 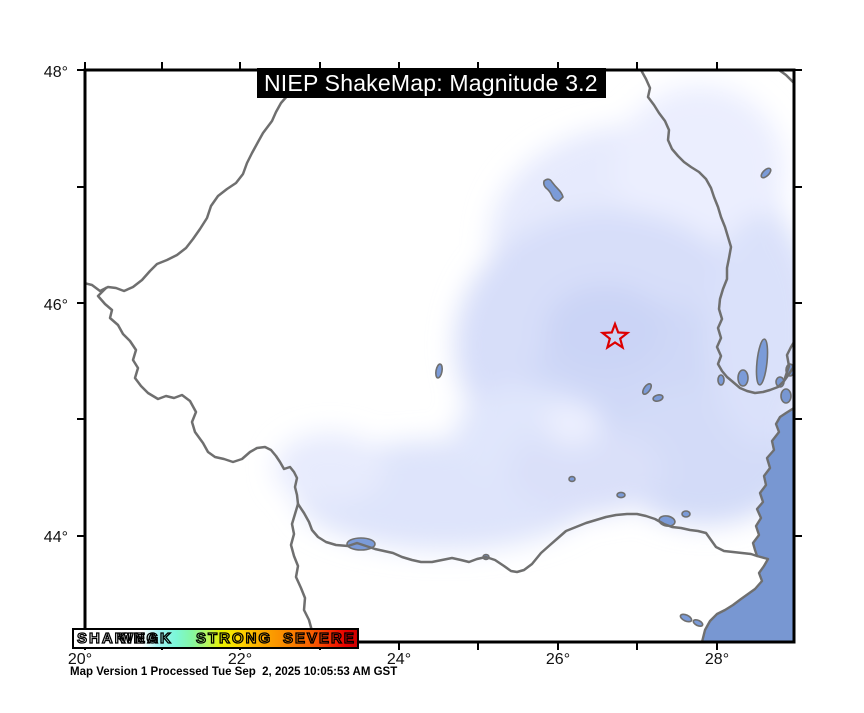 I want to click on map-title: NIEP ShakeMap: Magnitude 3.2, so click(x=431, y=83).